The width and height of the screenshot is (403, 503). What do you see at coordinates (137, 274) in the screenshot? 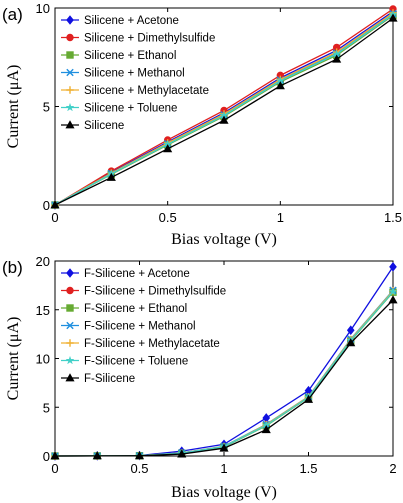
I see `legend-label: F-Silicene + Acetone` at bounding box center [137, 274].